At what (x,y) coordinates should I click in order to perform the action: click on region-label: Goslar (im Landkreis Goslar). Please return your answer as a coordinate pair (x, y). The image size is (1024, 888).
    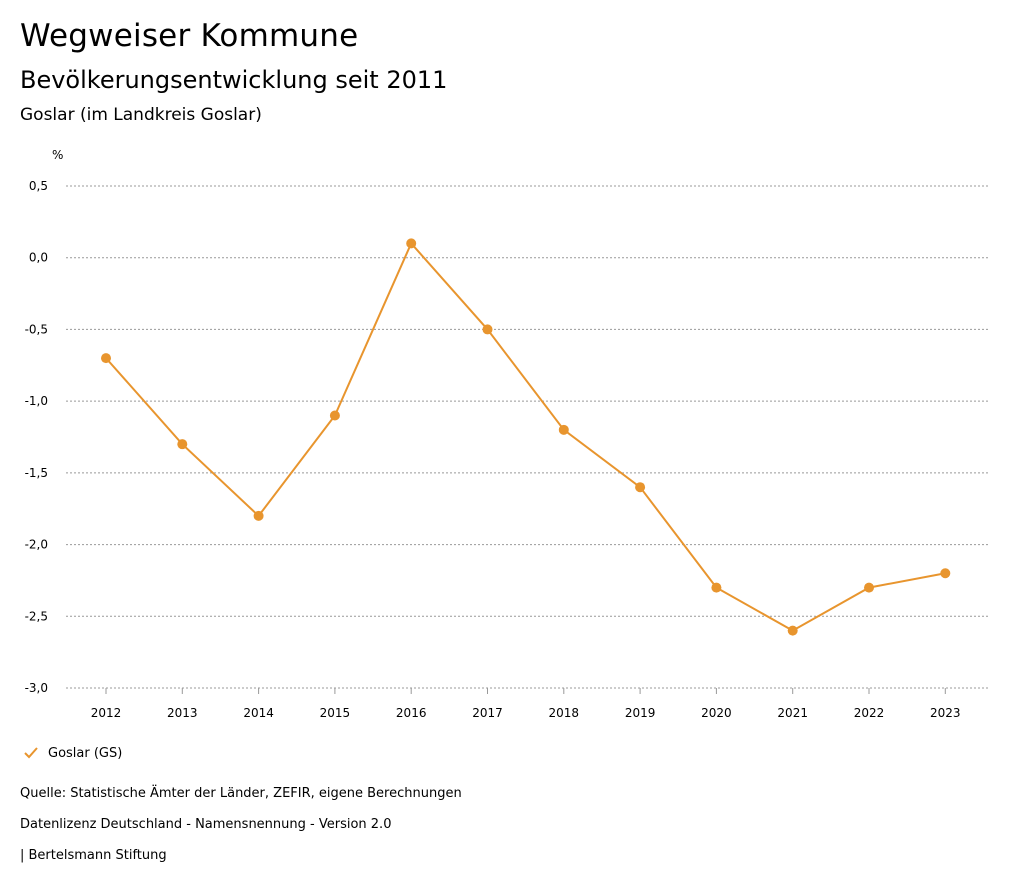
    Looking at the image, I should click on (141, 115).